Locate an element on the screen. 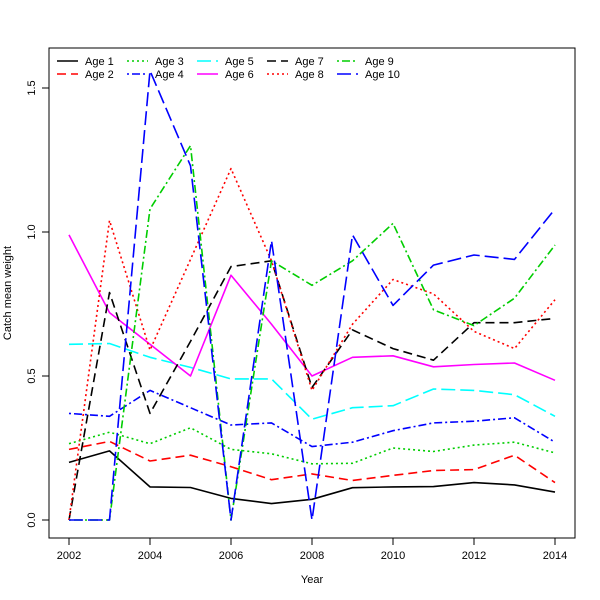 The width and height of the screenshot is (600, 600). legend-label: Age 4 is located at coordinates (169, 75).